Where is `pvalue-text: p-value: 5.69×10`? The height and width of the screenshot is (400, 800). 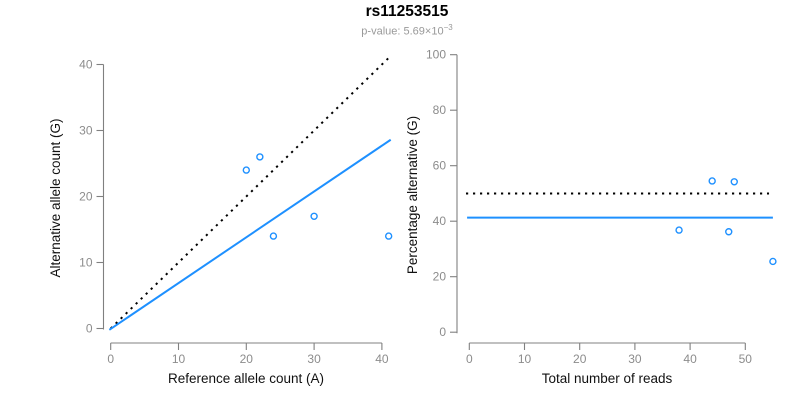 pvalue-text: p-value: 5.69×10 is located at coordinates (402, 31).